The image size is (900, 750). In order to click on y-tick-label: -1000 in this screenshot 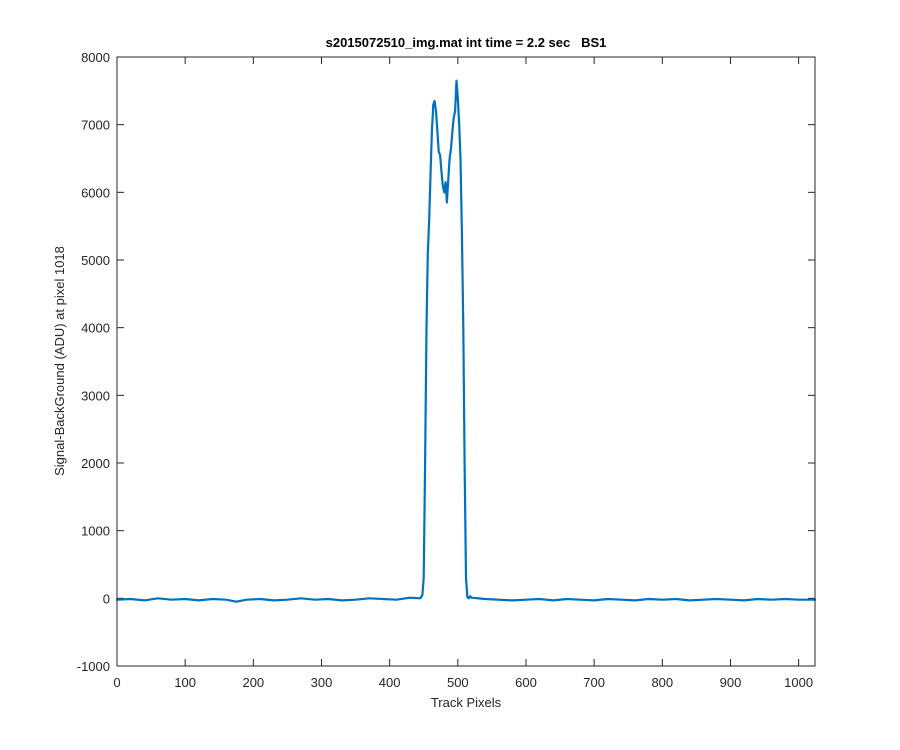, I will do `click(93, 666)`.